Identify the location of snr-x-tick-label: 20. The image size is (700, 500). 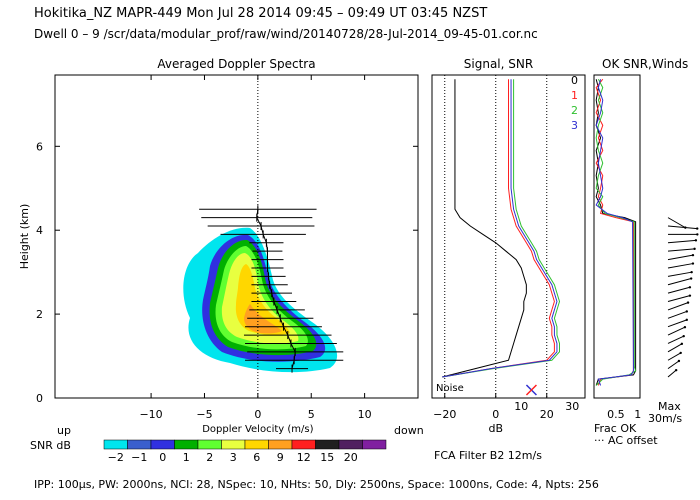
(547, 414).